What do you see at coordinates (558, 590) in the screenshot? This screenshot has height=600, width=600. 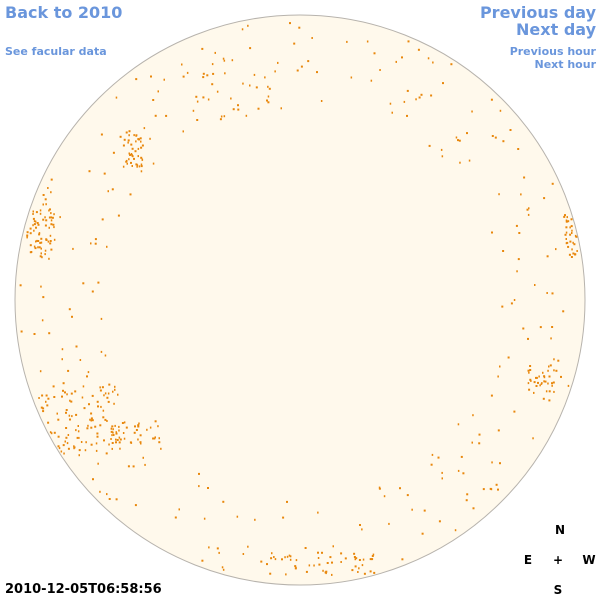 I see `compass-south-label: S` at bounding box center [558, 590].